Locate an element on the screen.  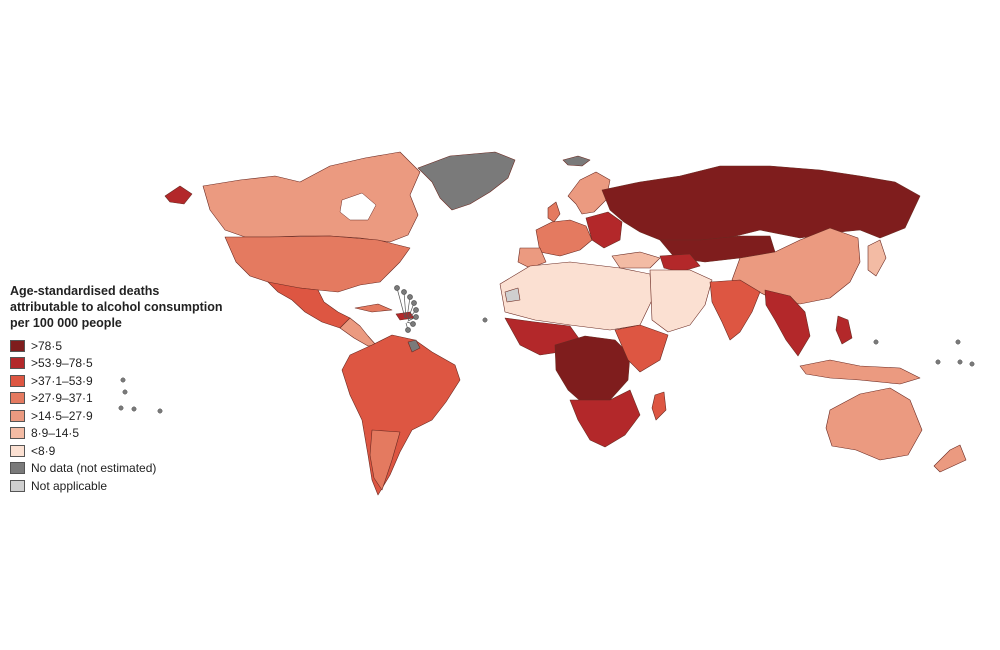
legend-item: Not applicable is located at coordinates (135, 486).